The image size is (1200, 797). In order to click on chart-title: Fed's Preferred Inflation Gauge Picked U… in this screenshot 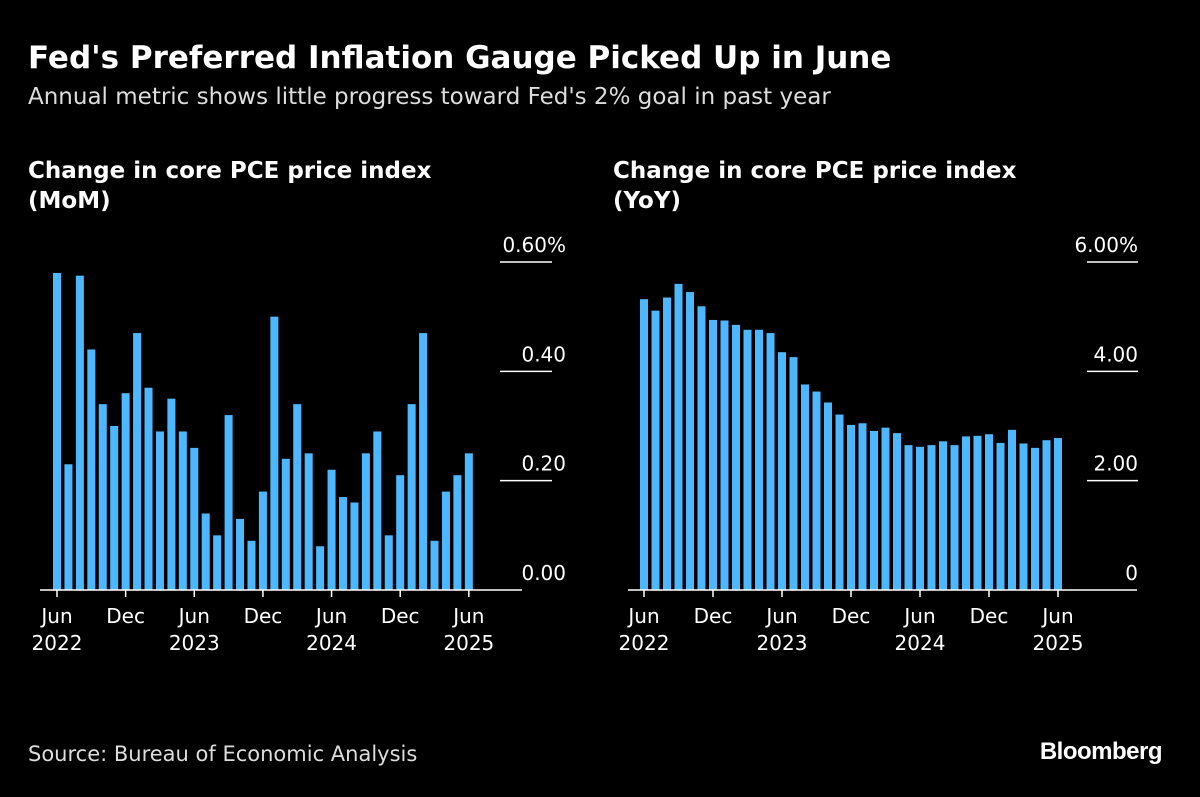, I will do `click(460, 58)`.